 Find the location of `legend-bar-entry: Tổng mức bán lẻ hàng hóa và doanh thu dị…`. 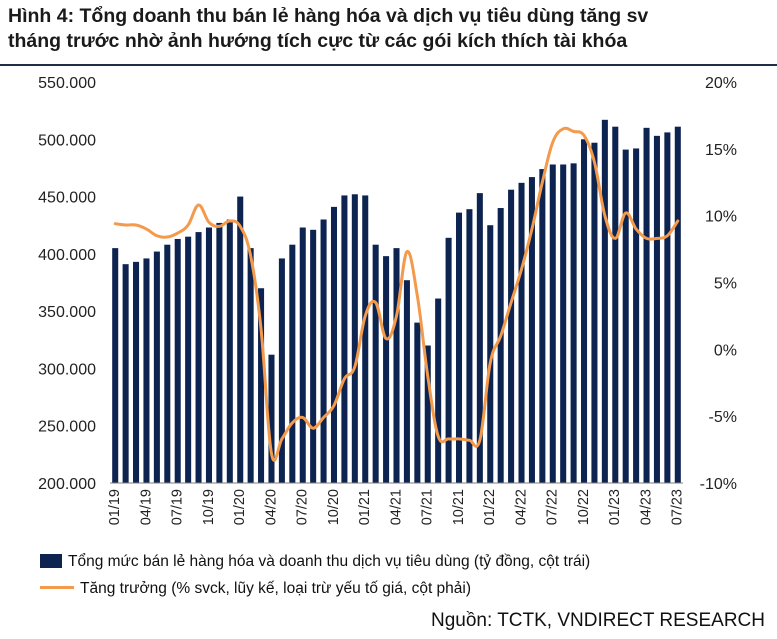

legend-bar-entry: Tổng mức bán lẻ hàng hóa và doanh thu dị… is located at coordinates (315, 562).